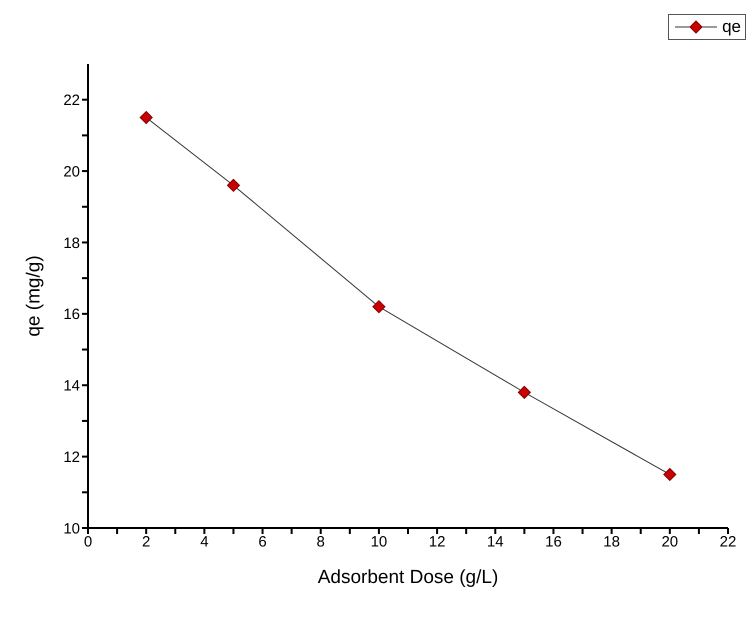  I want to click on y-tick-label: 18, so click(71, 243).